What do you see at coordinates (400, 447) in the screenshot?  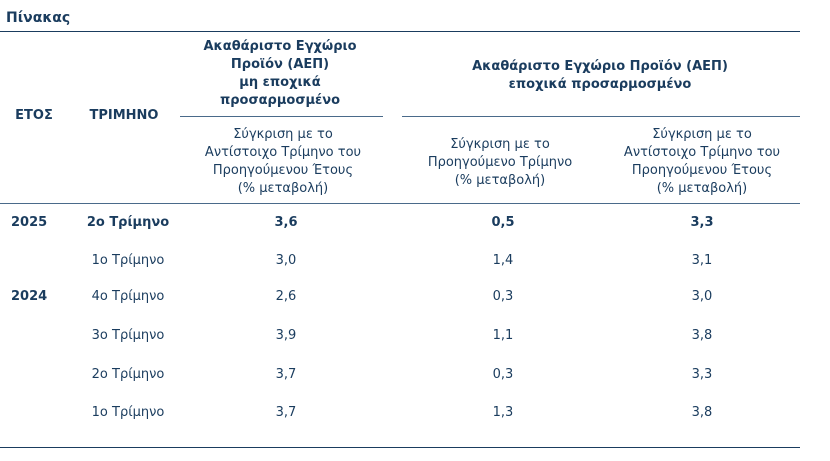 I see `bottom-rule` at bounding box center [400, 447].